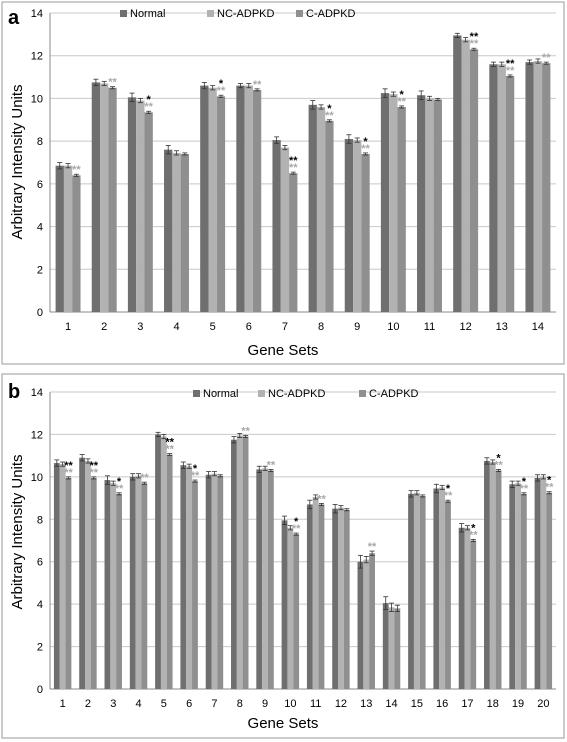  What do you see at coordinates (63, 704) in the screenshot?
I see `panel-b-x-tick-label: 1` at bounding box center [63, 704].